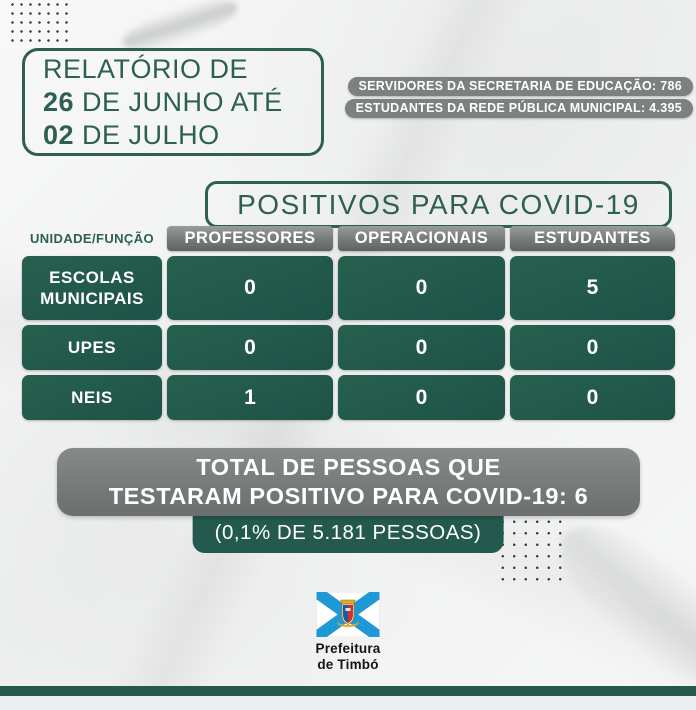 This screenshot has width=696, height=710. What do you see at coordinates (131, 134) in the screenshot?
I see `report-date-end: 02 DE JULHO` at bounding box center [131, 134].